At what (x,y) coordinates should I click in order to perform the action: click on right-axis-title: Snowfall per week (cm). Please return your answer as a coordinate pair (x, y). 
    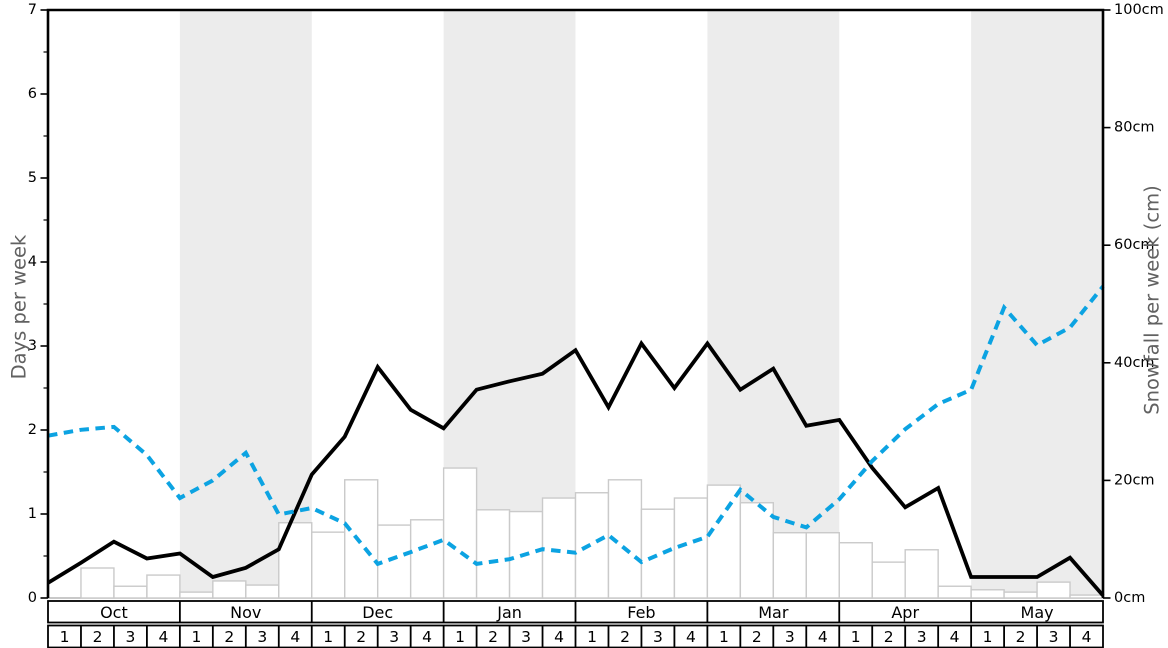
    Looking at the image, I should click on (1152, 300).